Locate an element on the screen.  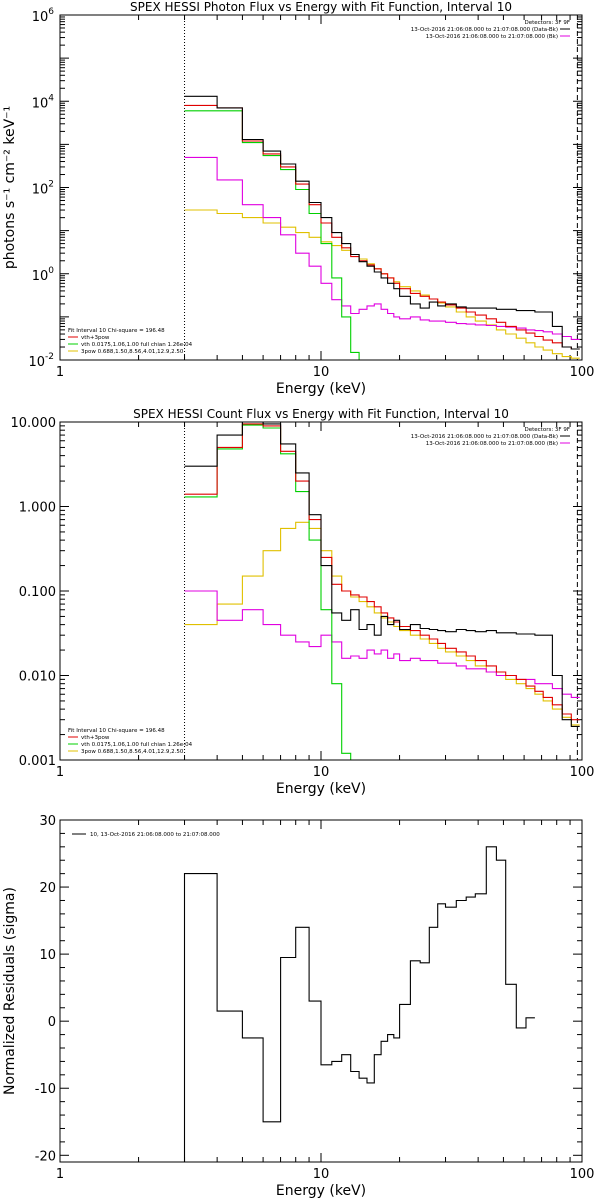
panel-1-series-3pow is located at coordinates (382, 623).